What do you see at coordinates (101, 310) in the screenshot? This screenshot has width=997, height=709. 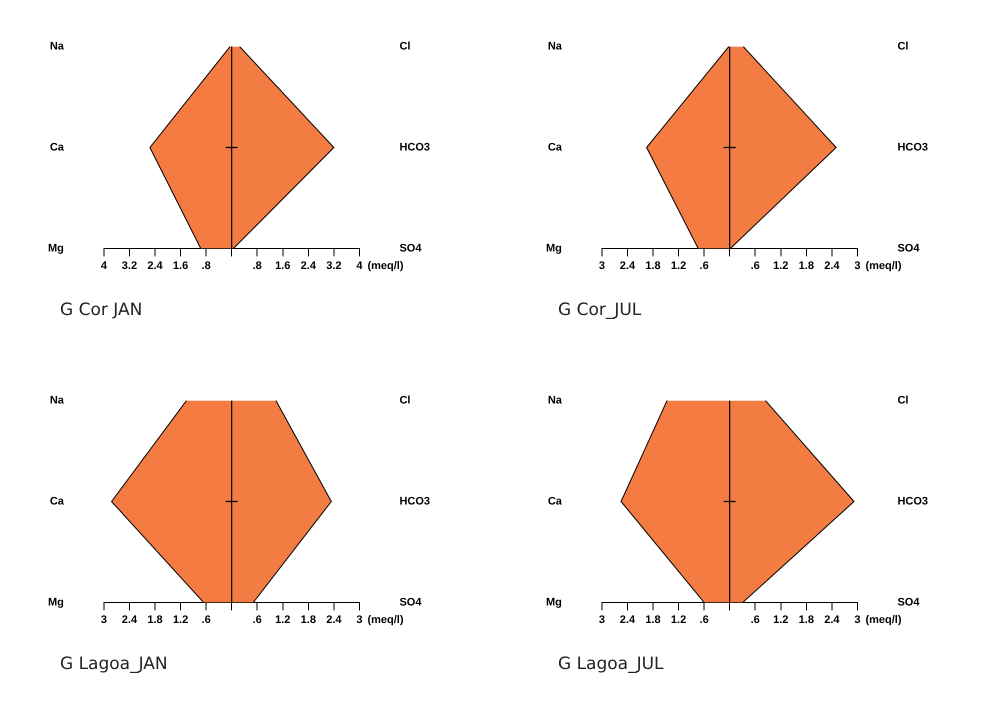 I see `text: G Cor JAN` at bounding box center [101, 310].